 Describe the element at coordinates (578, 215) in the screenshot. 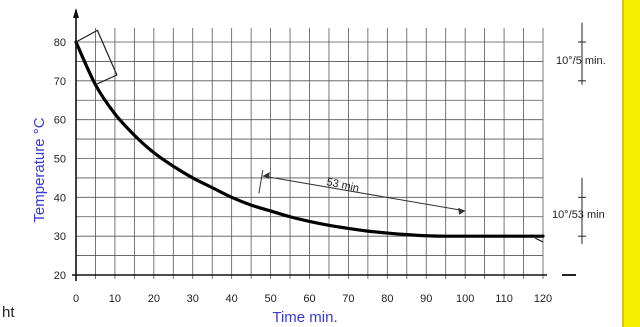

I see `annotation-lower-interval: 10°/53 min` at that location.